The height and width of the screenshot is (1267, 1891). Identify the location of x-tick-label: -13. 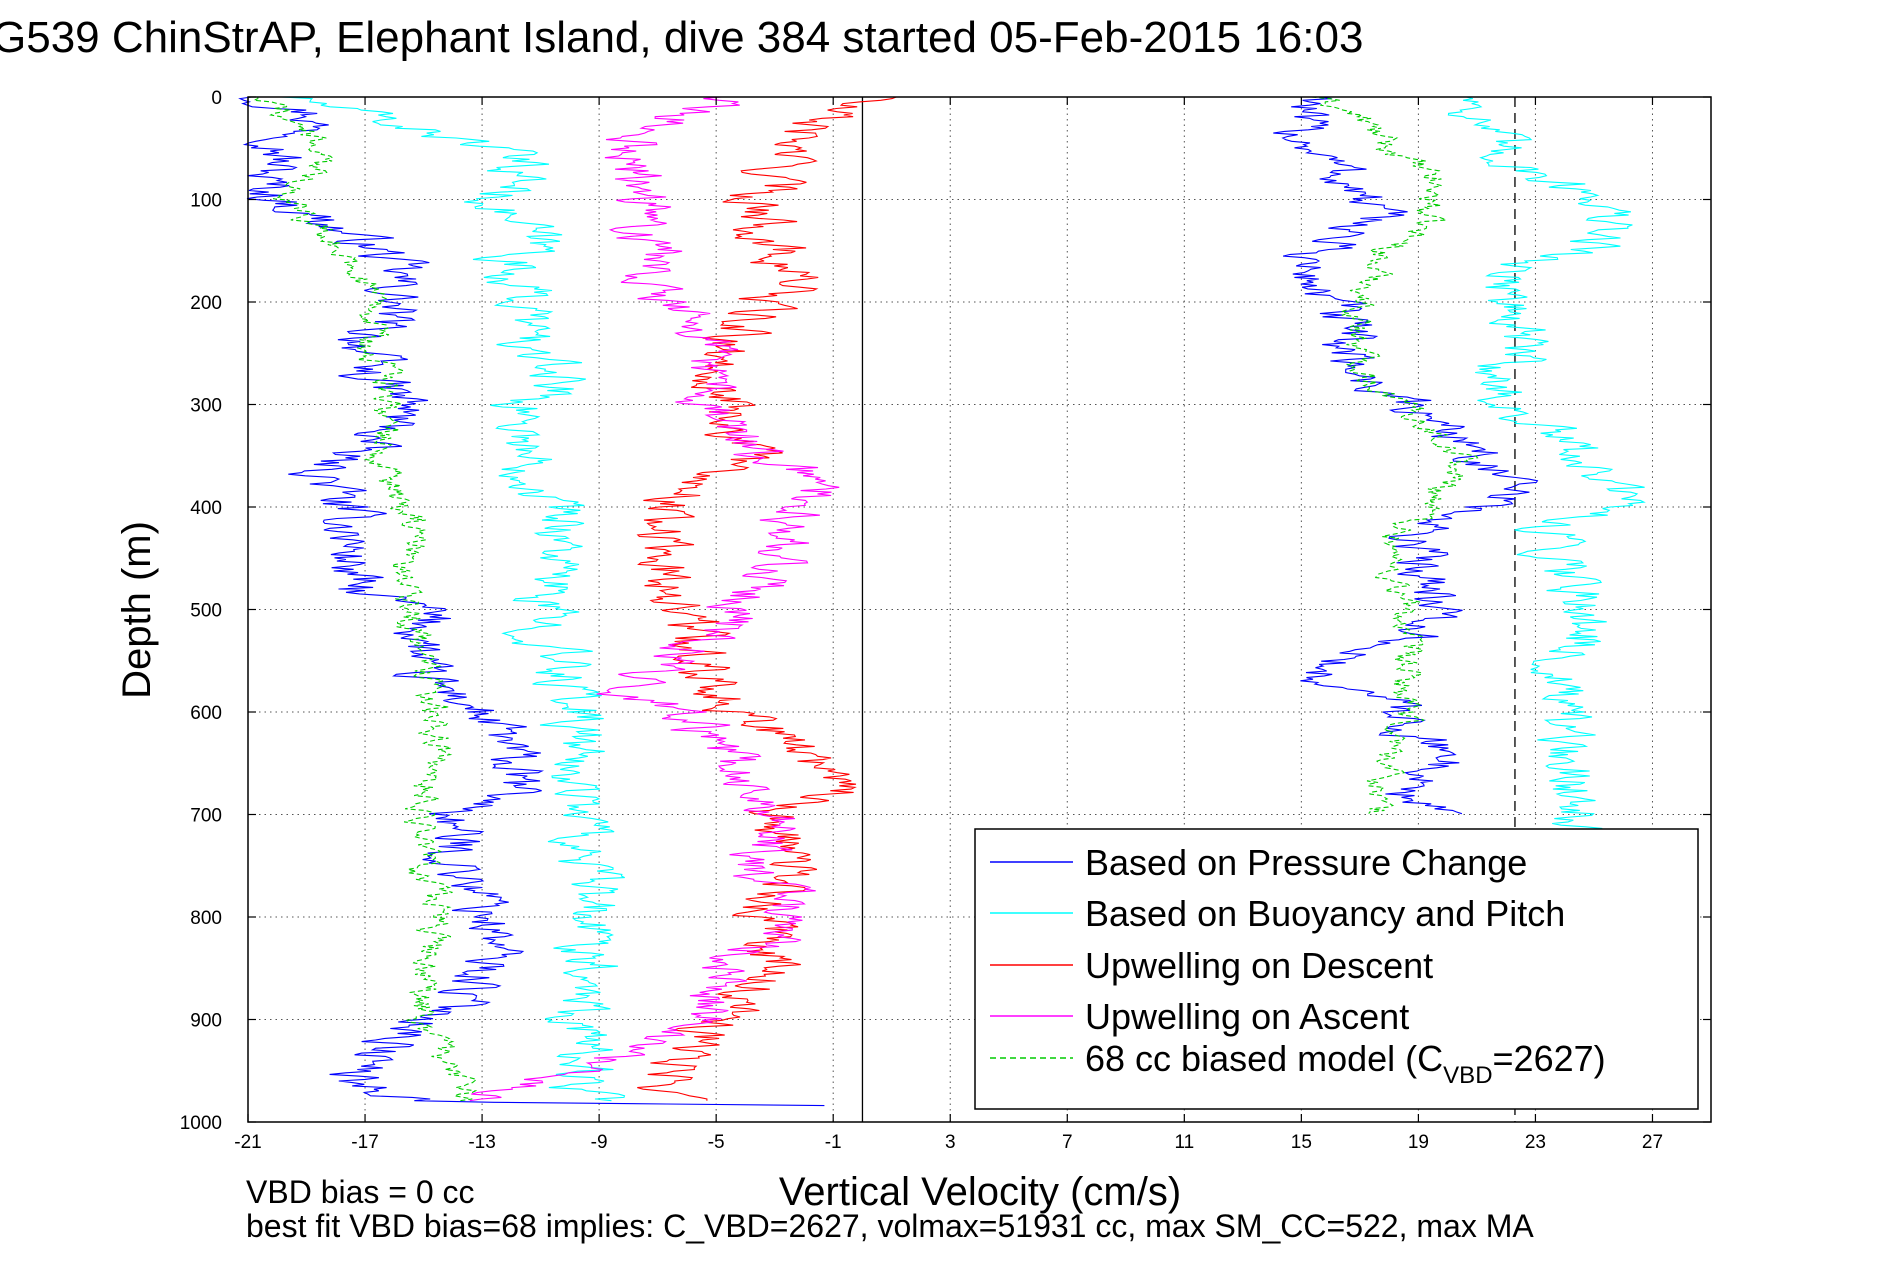
(481, 1142).